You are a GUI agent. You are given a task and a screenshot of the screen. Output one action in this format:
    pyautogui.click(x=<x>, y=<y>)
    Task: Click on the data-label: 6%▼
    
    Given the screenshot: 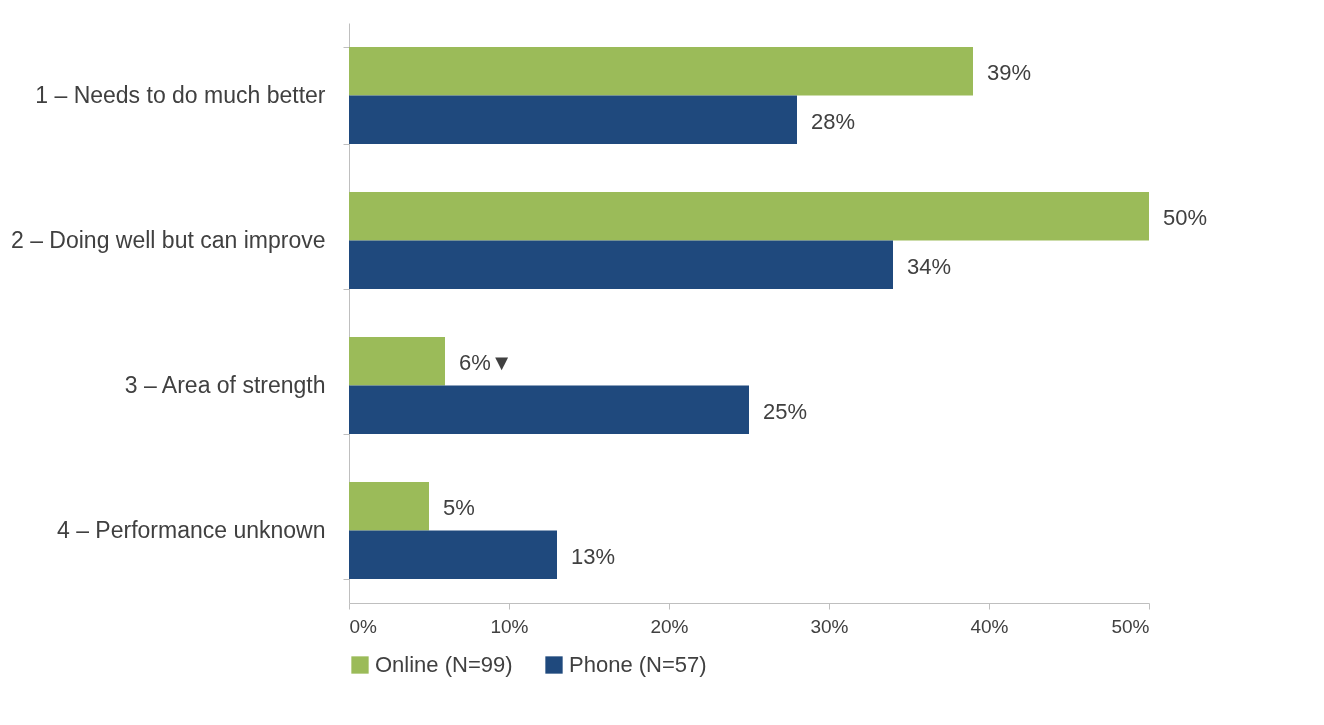 What is the action you would take?
    pyautogui.click(x=486, y=363)
    